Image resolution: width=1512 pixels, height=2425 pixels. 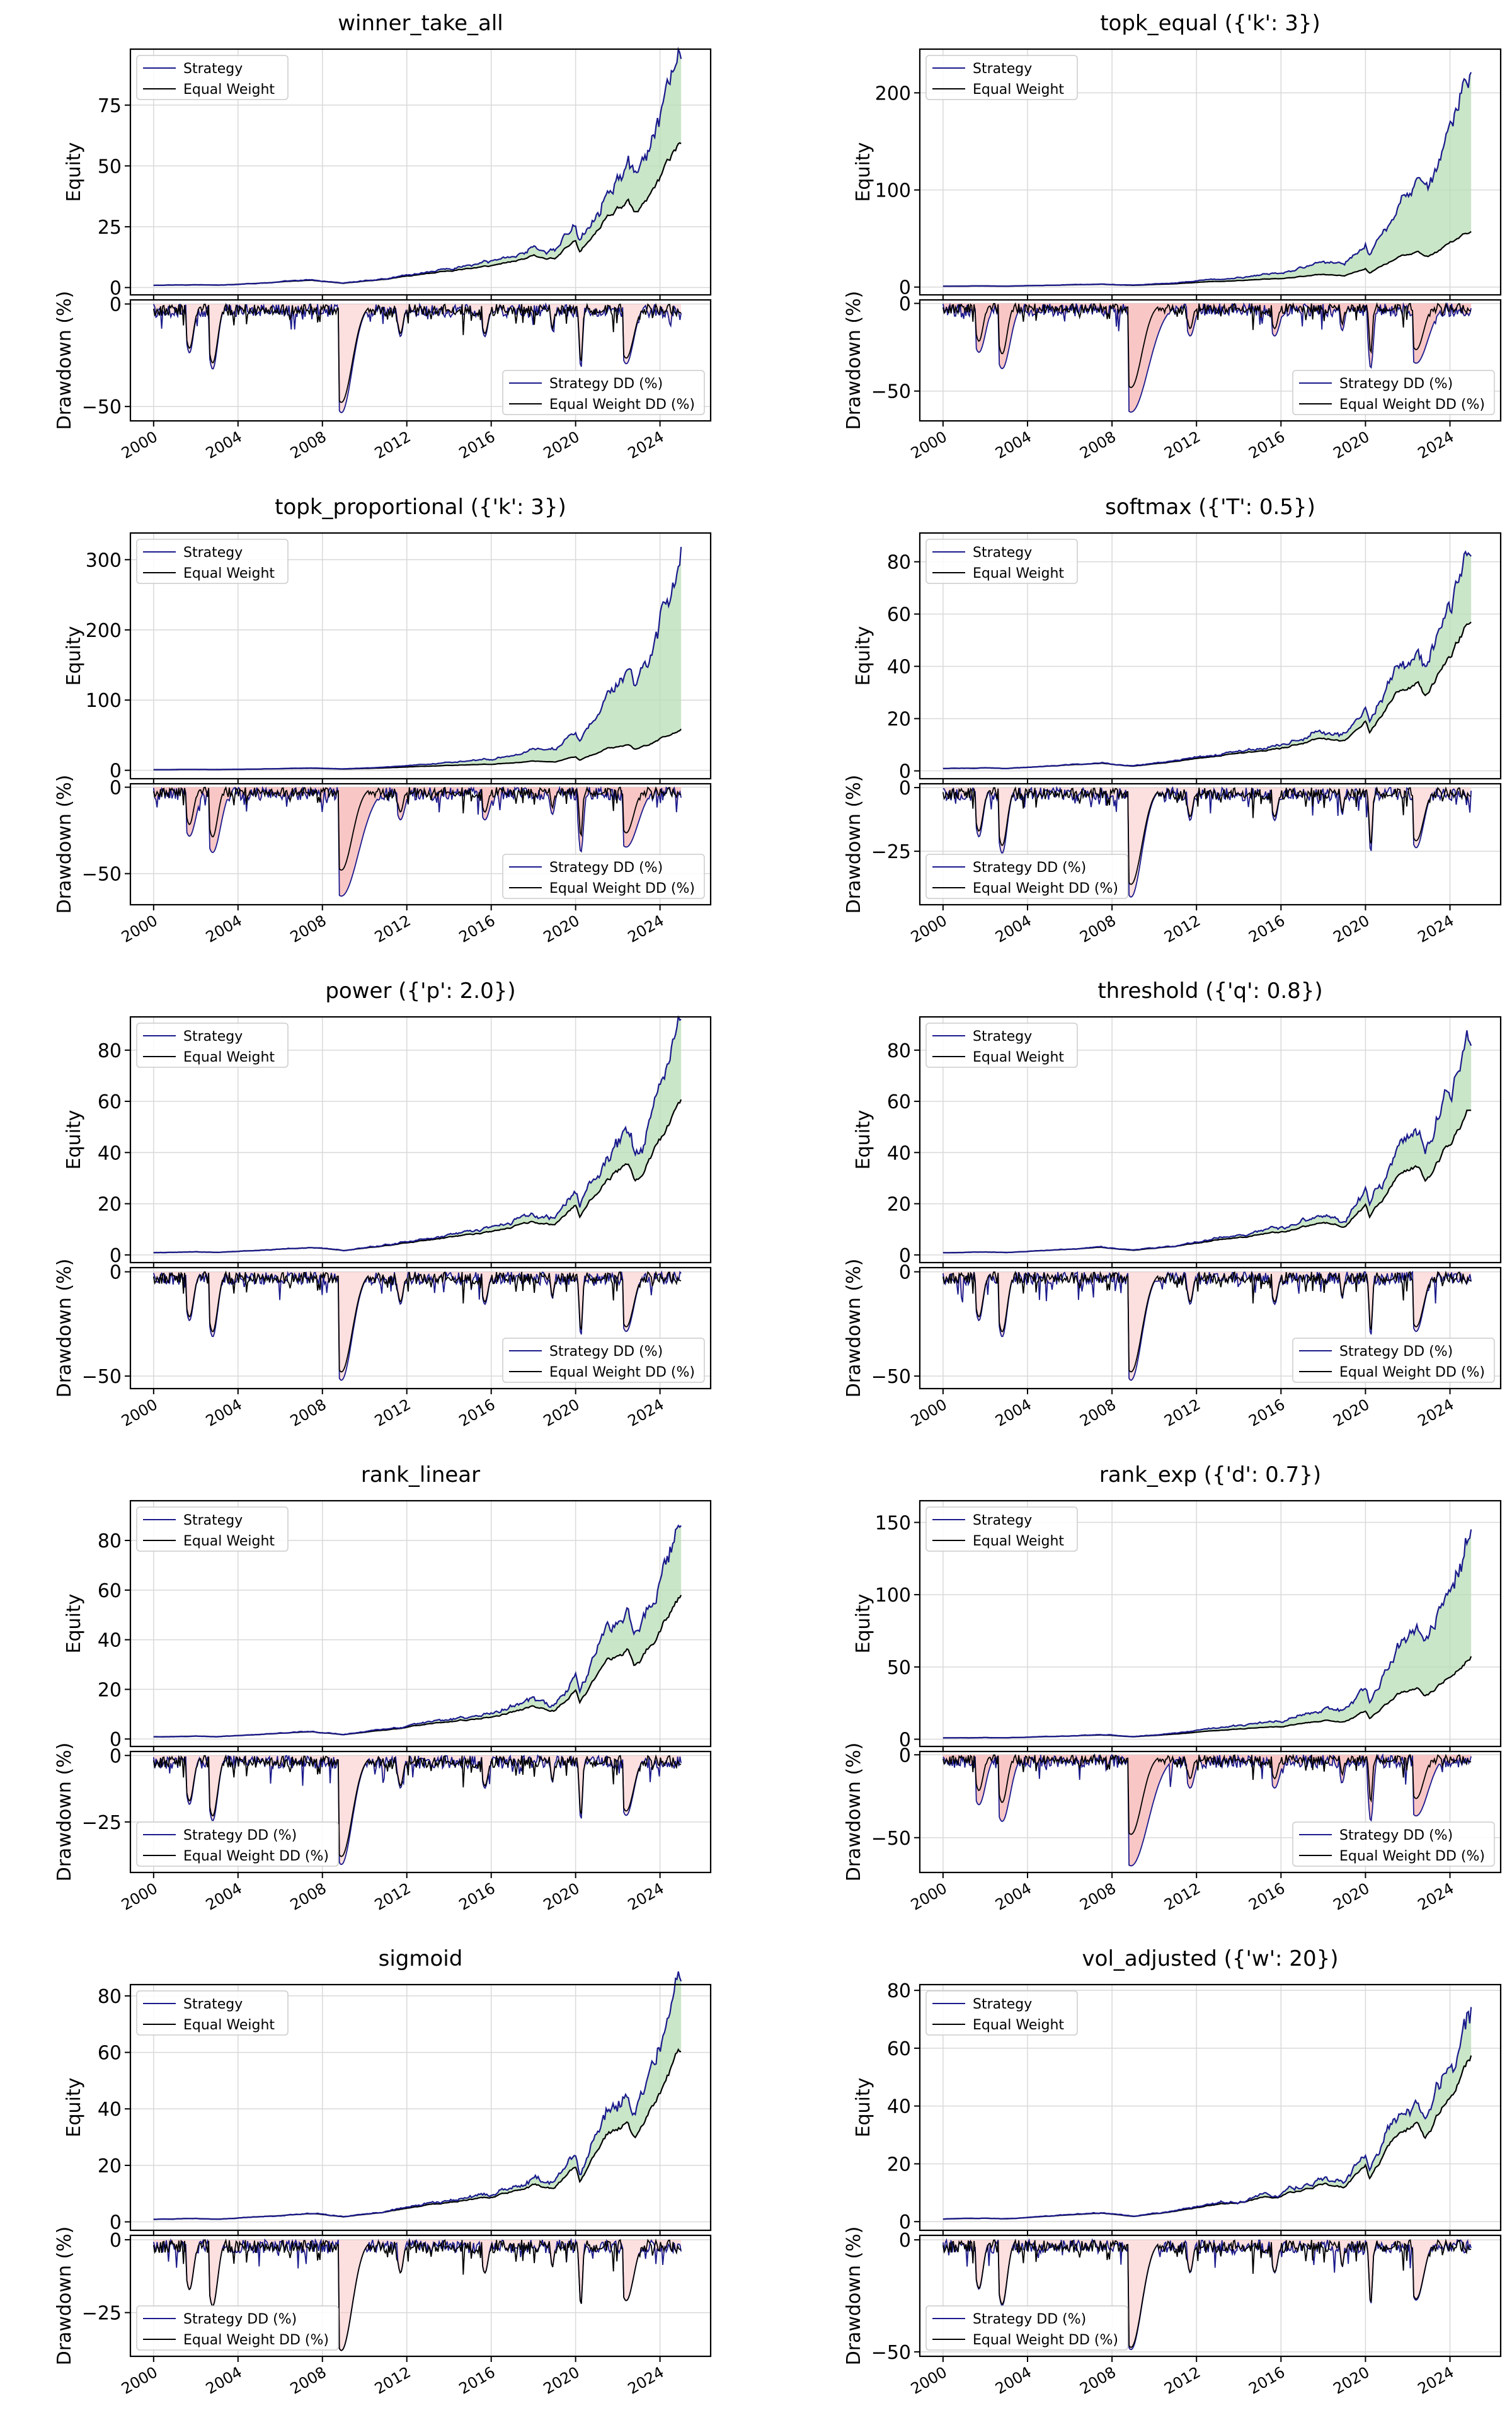 I want to click on equity-panel: 0 20 40 60 80 Equity Strategy Equal Weight, so click(x=387, y=2103).